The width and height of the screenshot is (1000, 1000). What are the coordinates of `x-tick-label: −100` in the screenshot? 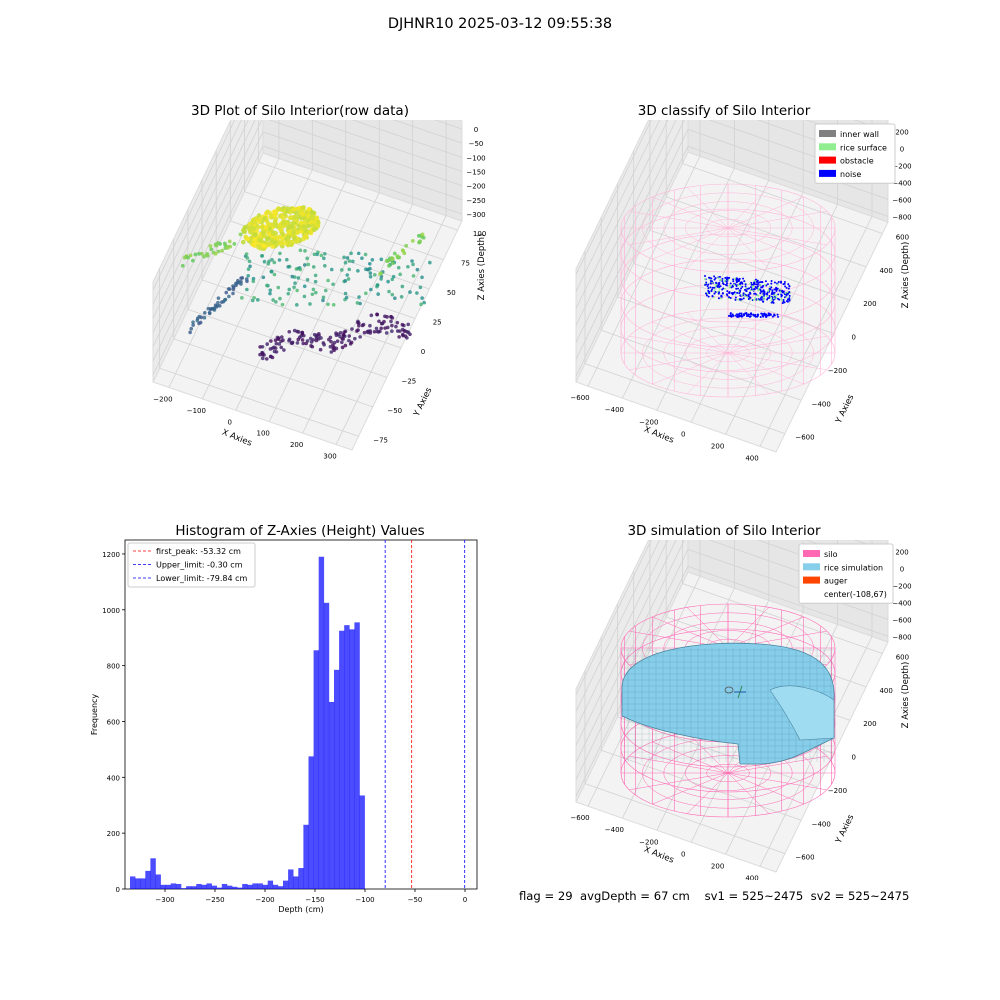 It's located at (364, 900).